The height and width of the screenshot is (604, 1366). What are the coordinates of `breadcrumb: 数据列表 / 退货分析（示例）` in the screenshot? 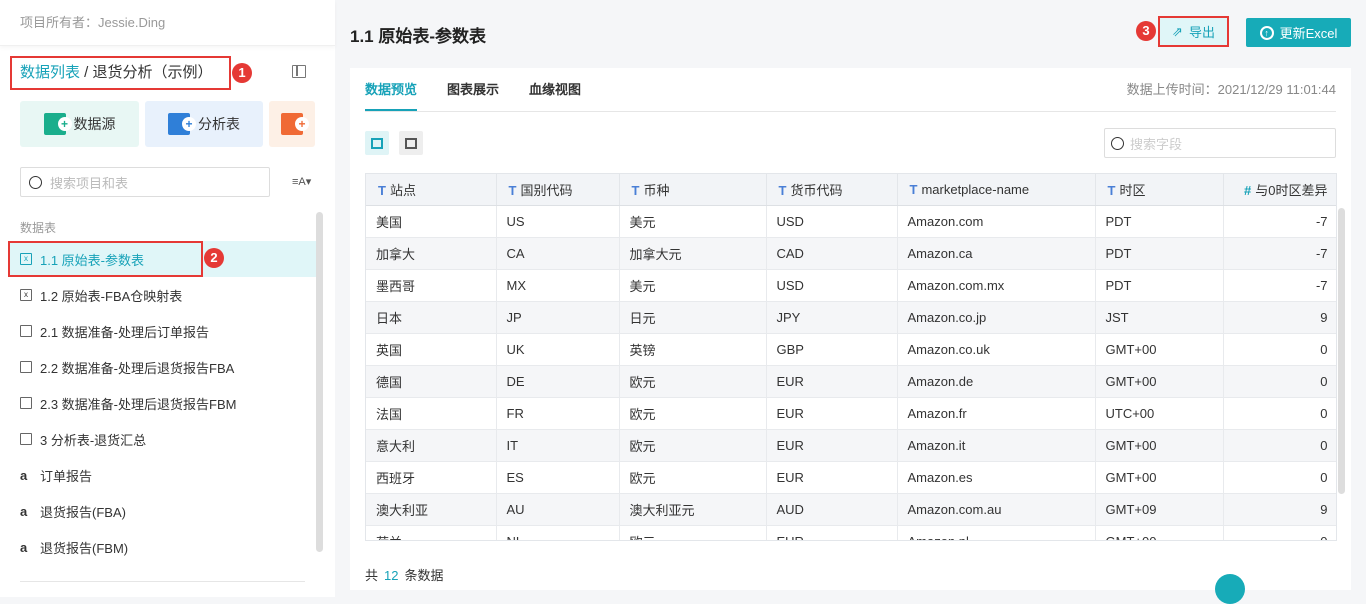 It's located at (120, 73).